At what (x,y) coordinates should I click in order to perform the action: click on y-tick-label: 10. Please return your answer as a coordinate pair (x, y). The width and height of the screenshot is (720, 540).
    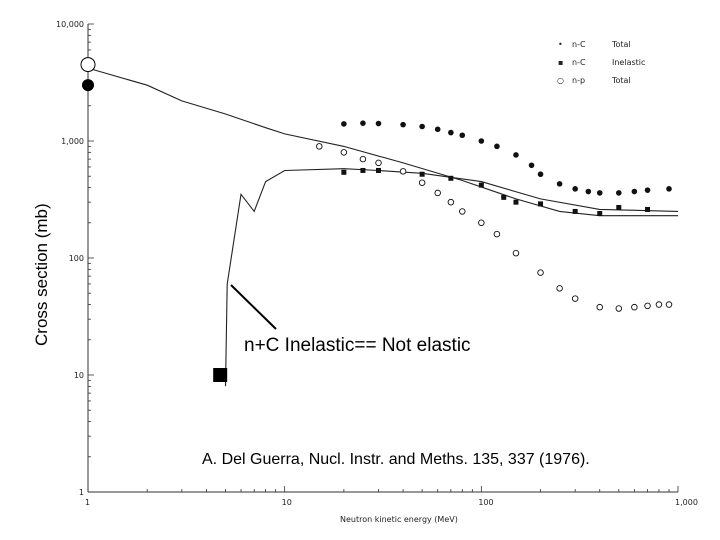
    Looking at the image, I should click on (79, 375).